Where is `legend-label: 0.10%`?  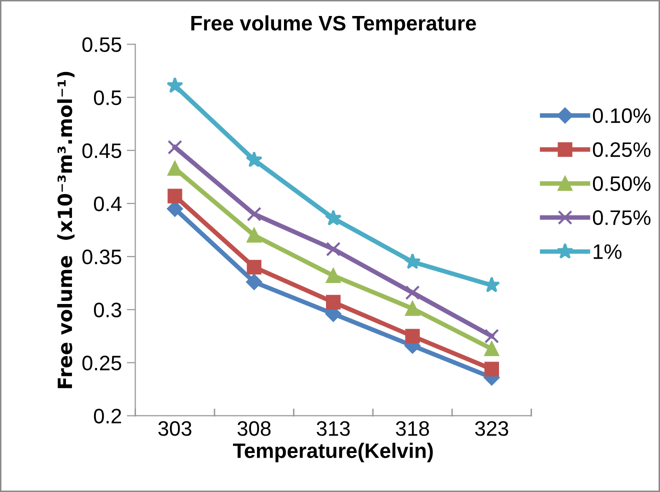
legend-label: 0.10% is located at coordinates (621, 116).